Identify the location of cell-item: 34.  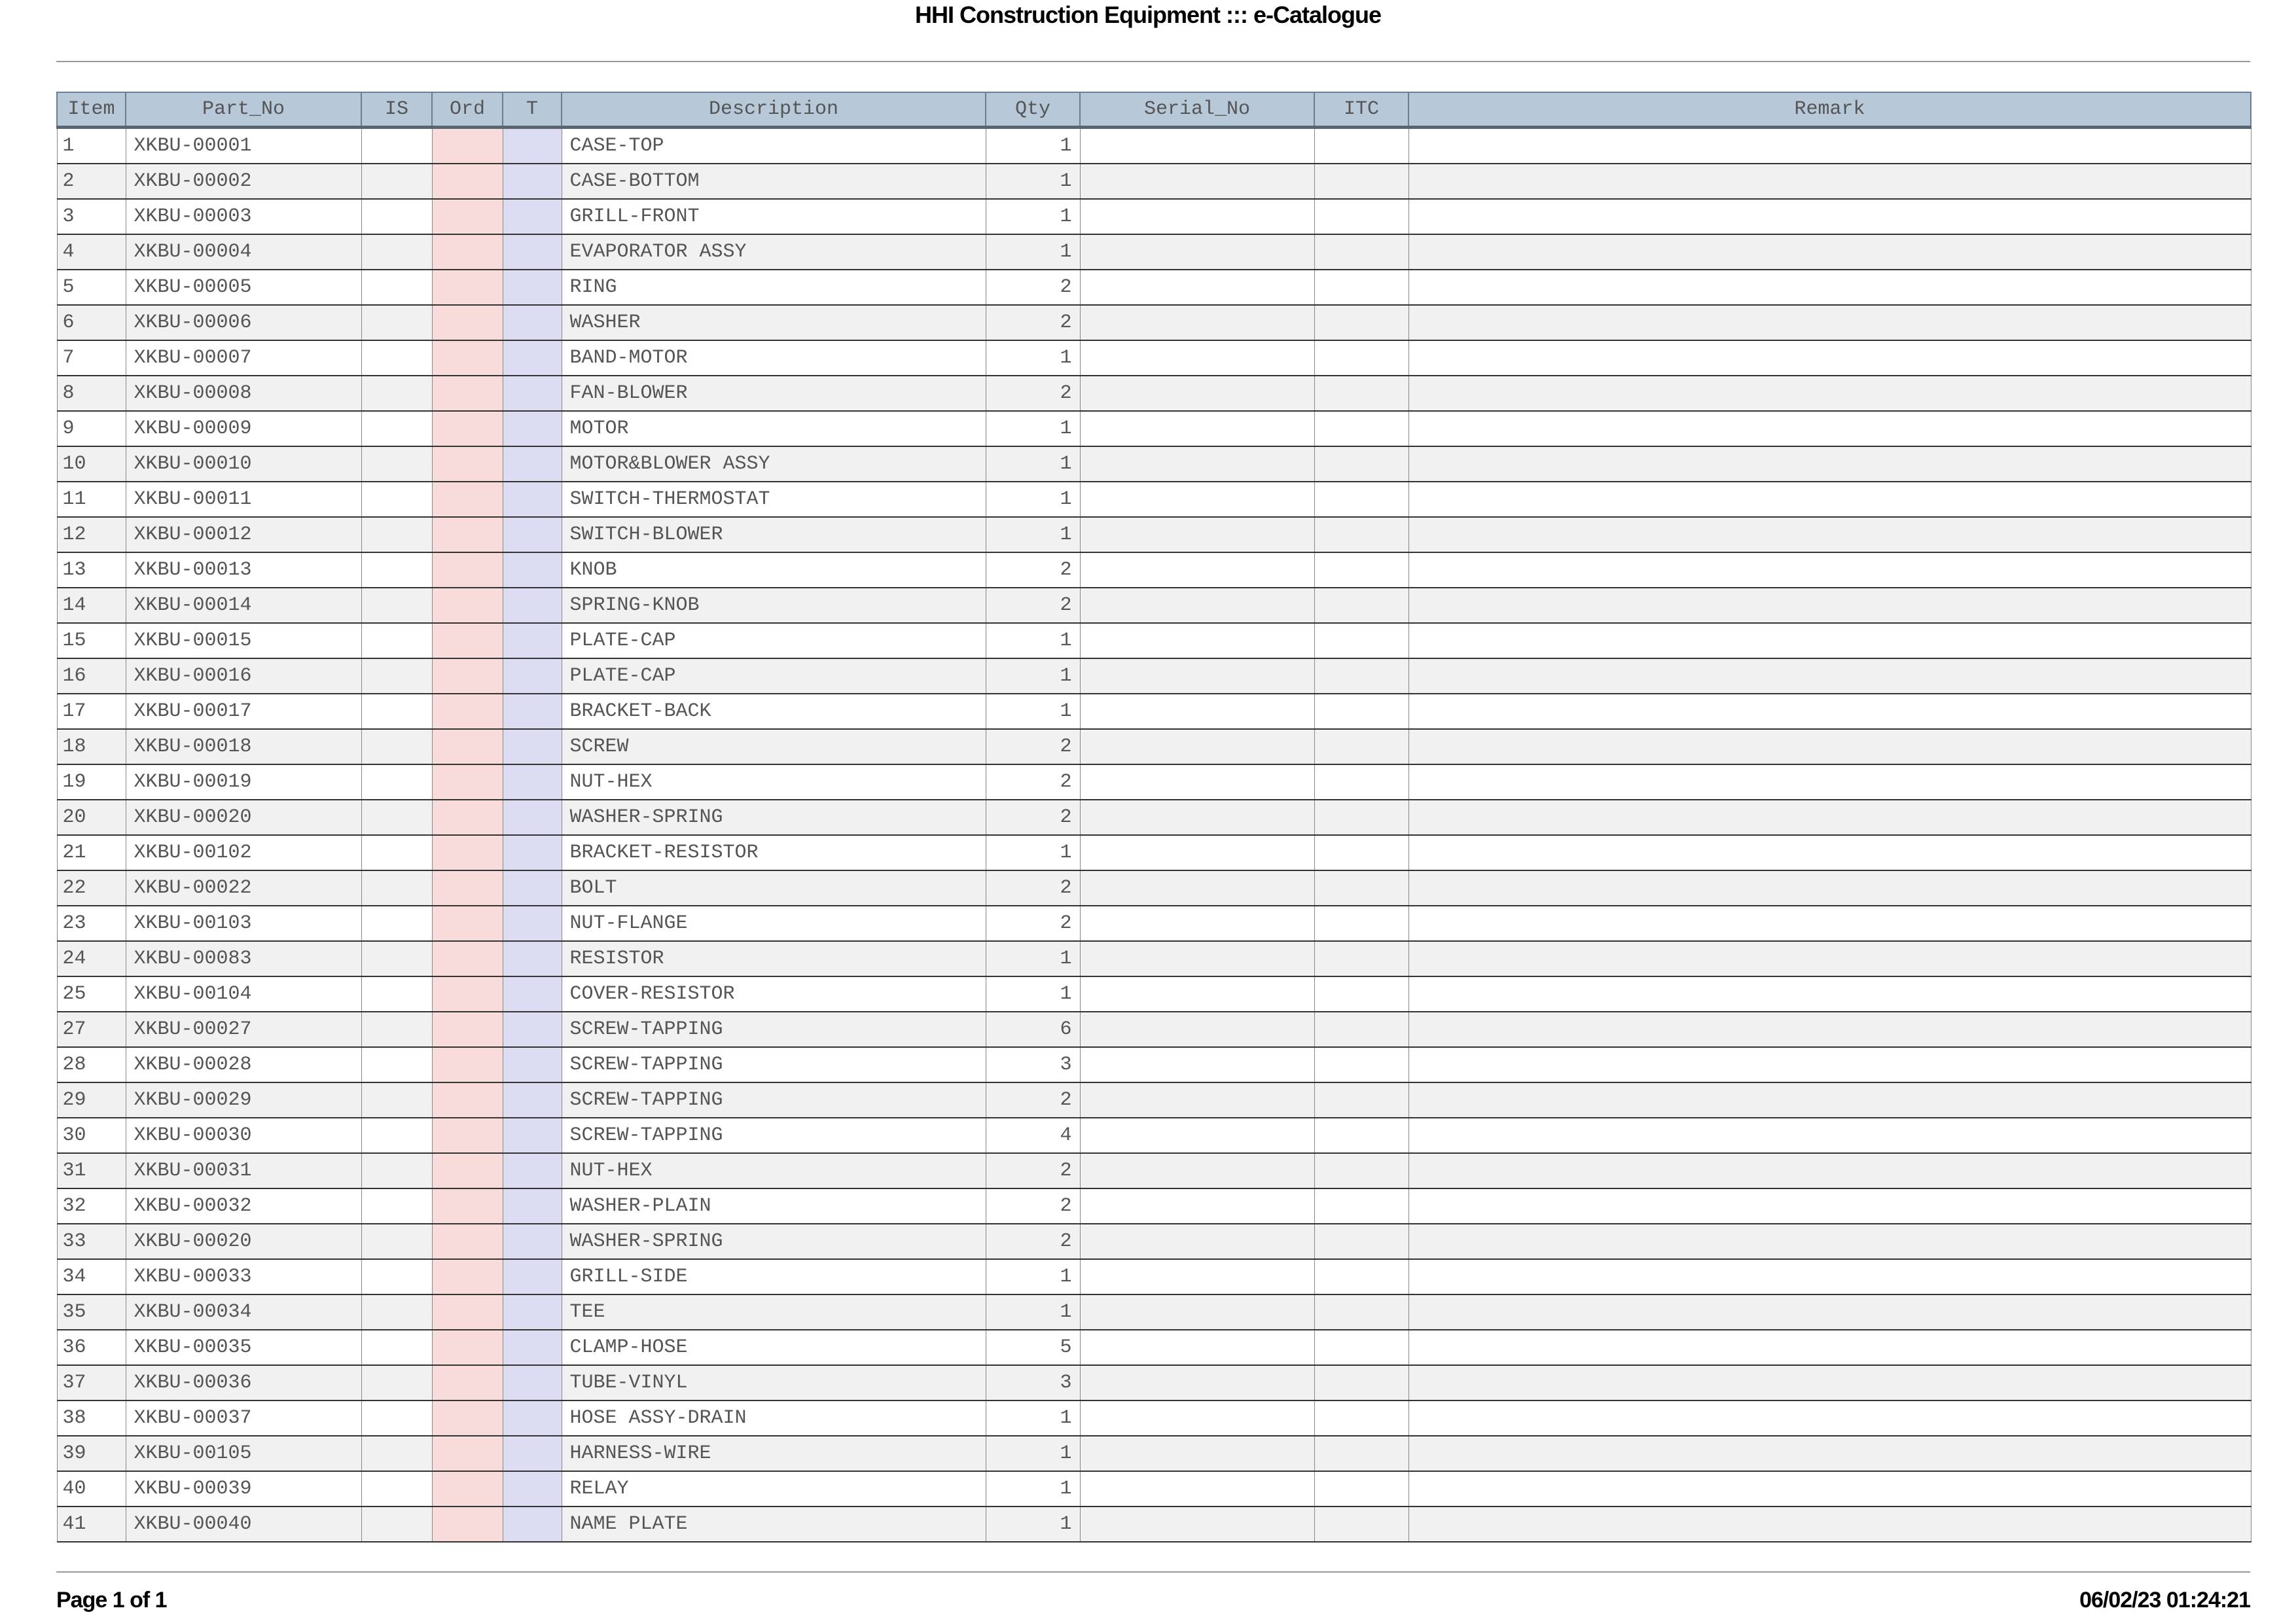
(91, 1276).